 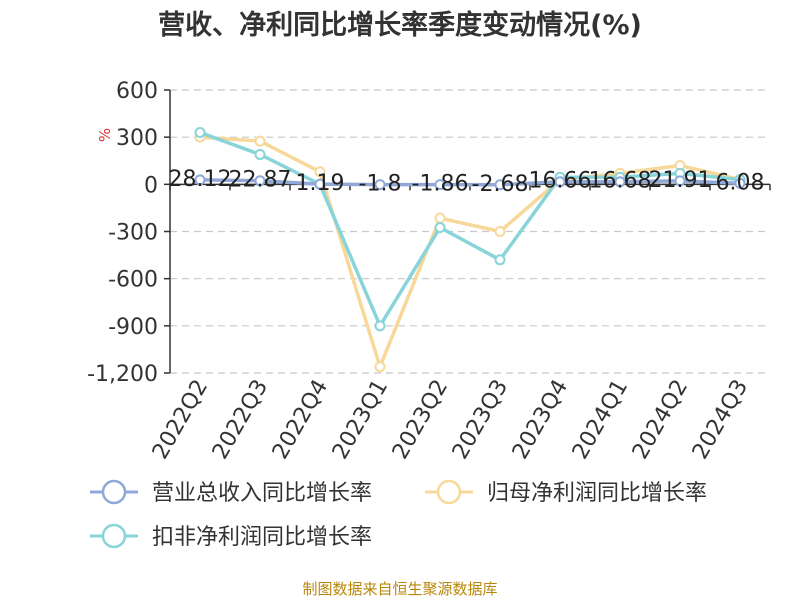 What do you see at coordinates (300, 420) in the screenshot?
I see `x-tick-label: 2022Q4` at bounding box center [300, 420].